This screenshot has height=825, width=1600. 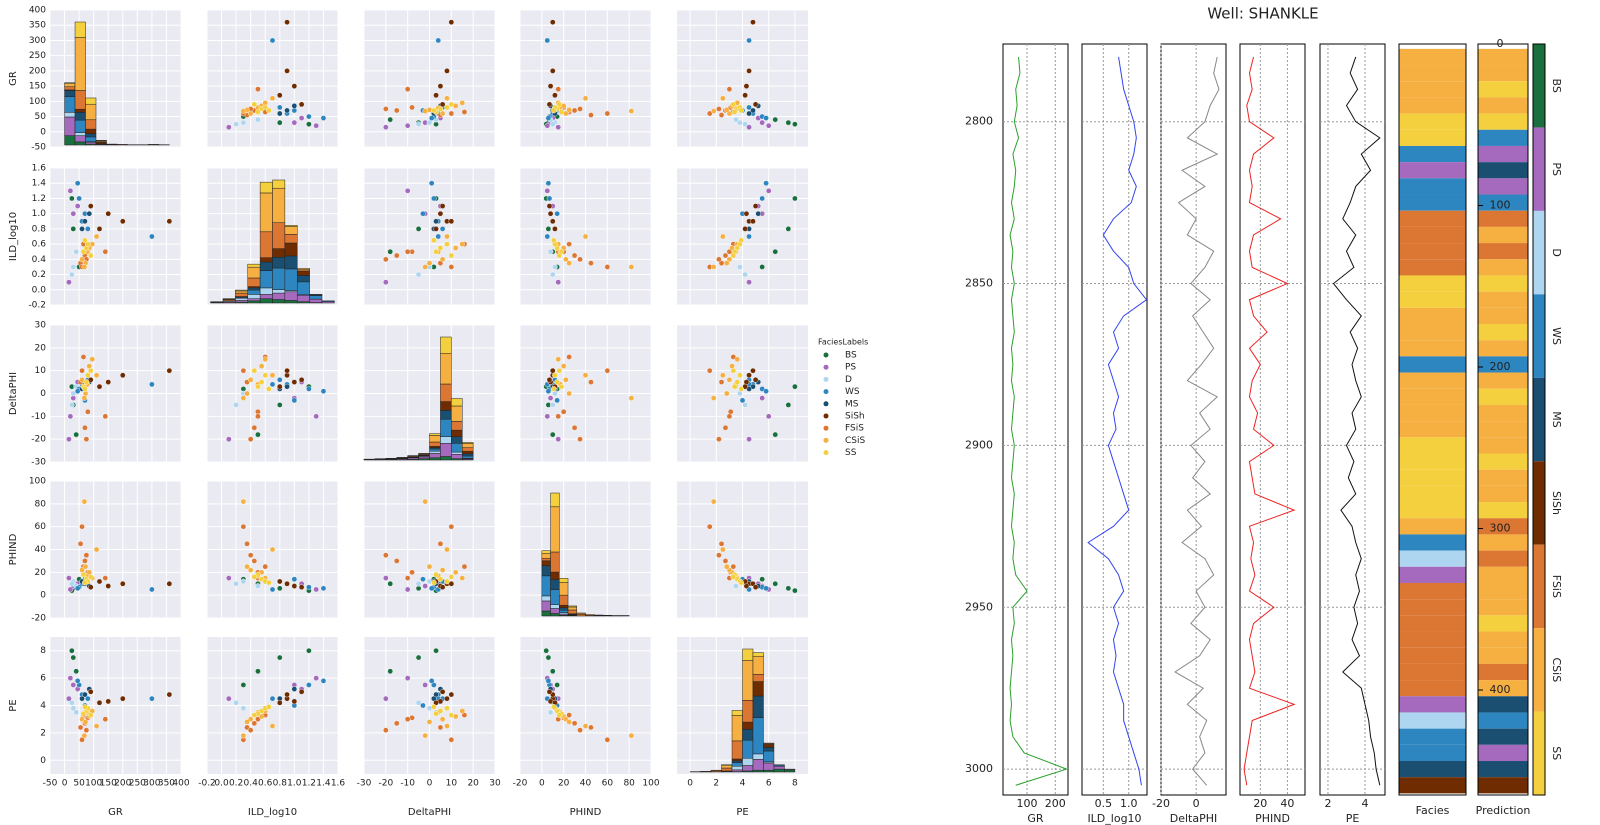 I want to click on x-tick-label: 30, so click(x=495, y=784).